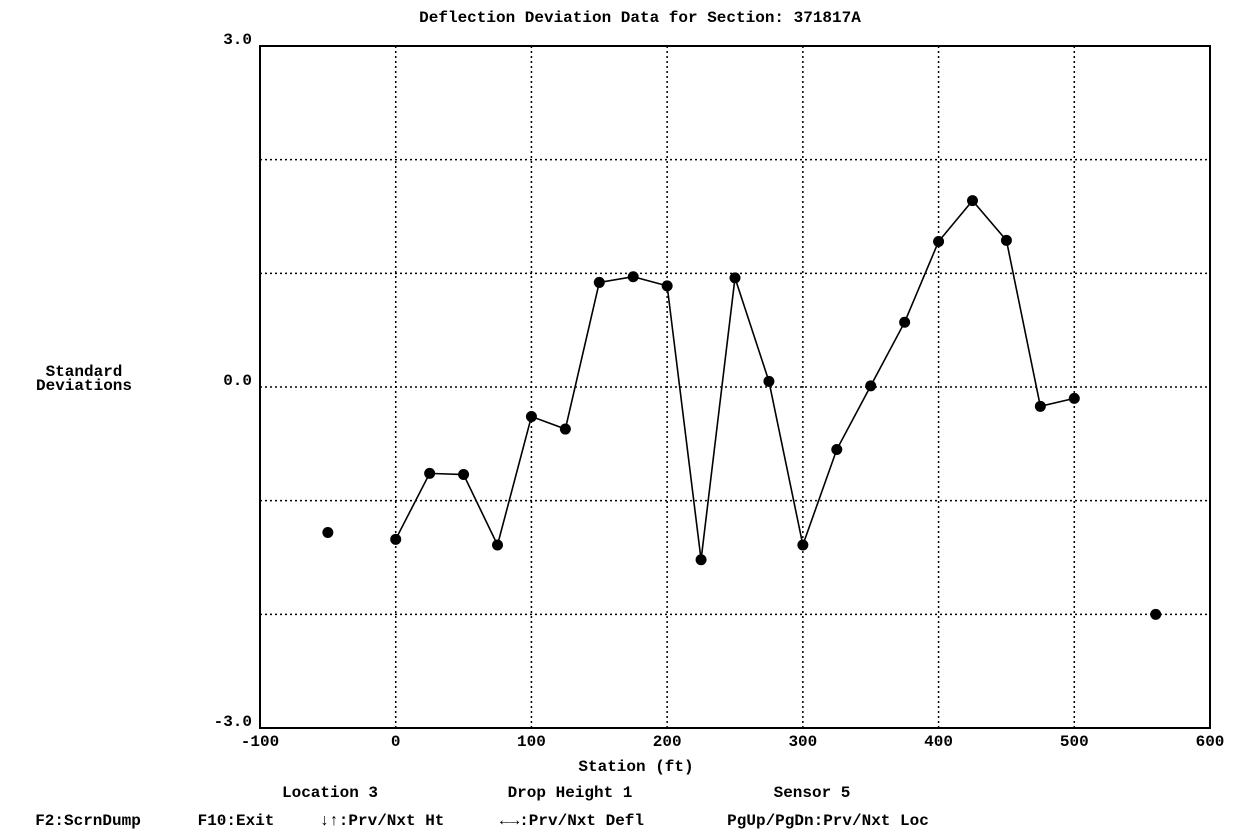 The width and height of the screenshot is (1234, 837). Describe the element at coordinates (88, 821) in the screenshot. I see `key-help: F2:ScrnDump` at that location.